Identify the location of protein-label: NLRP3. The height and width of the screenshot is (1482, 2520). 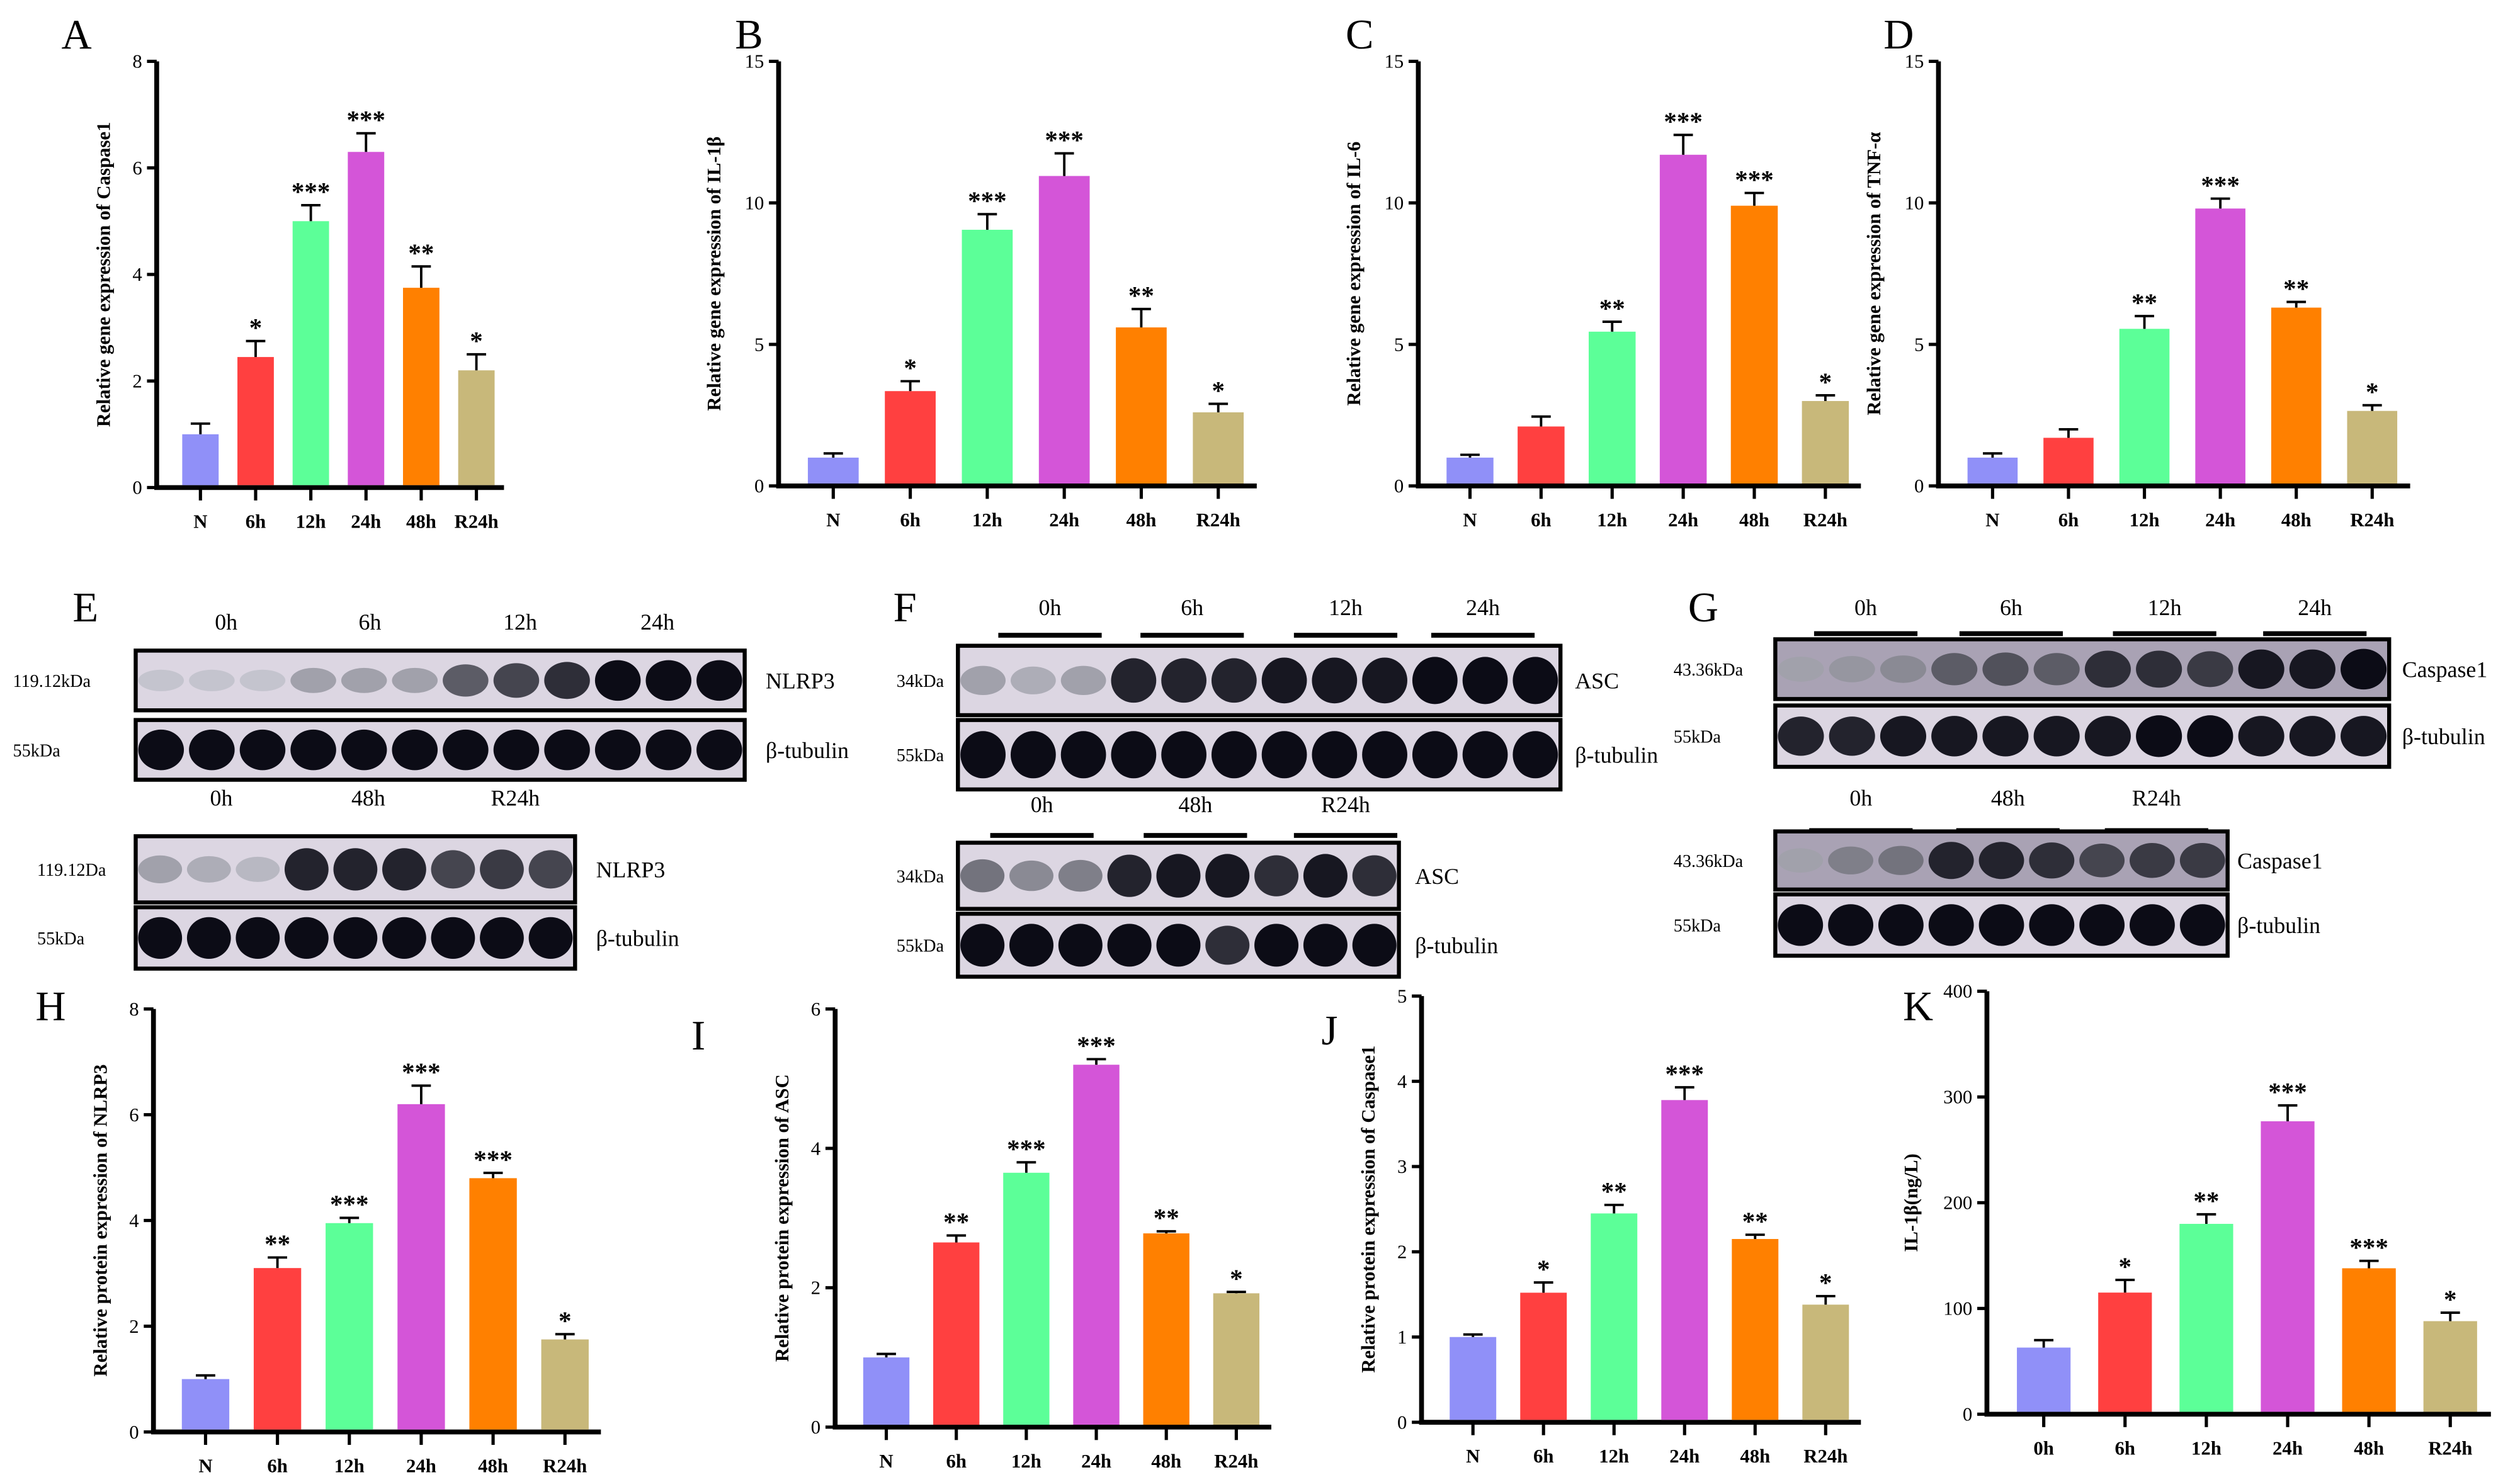
(800, 681).